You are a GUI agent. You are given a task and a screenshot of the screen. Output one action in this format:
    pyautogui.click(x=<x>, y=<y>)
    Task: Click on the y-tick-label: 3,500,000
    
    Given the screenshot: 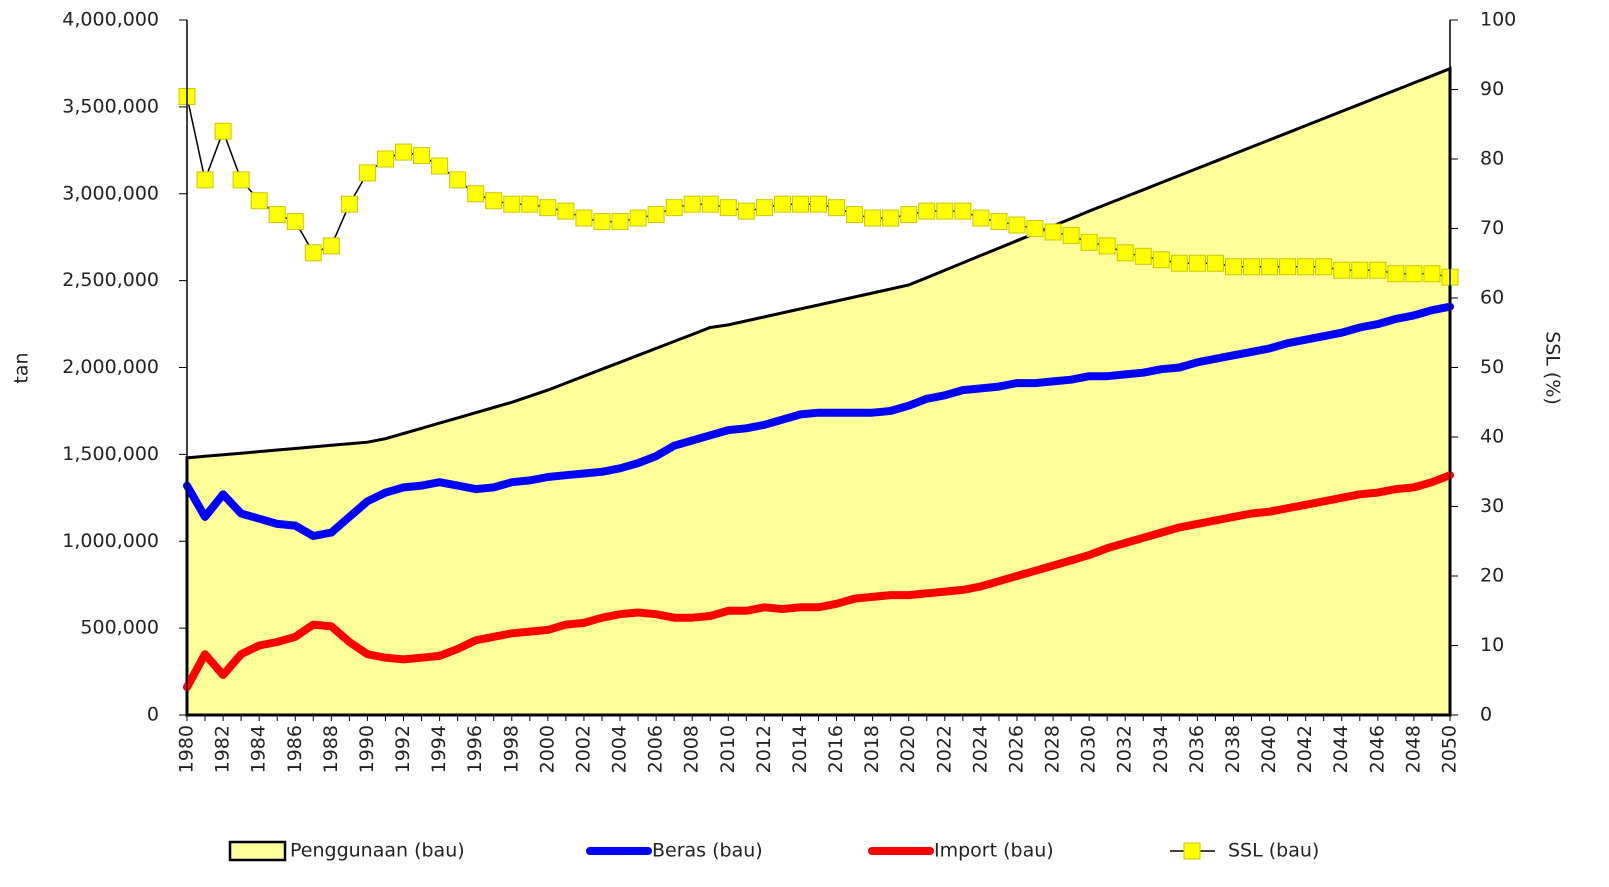 What is the action you would take?
    pyautogui.click(x=110, y=106)
    